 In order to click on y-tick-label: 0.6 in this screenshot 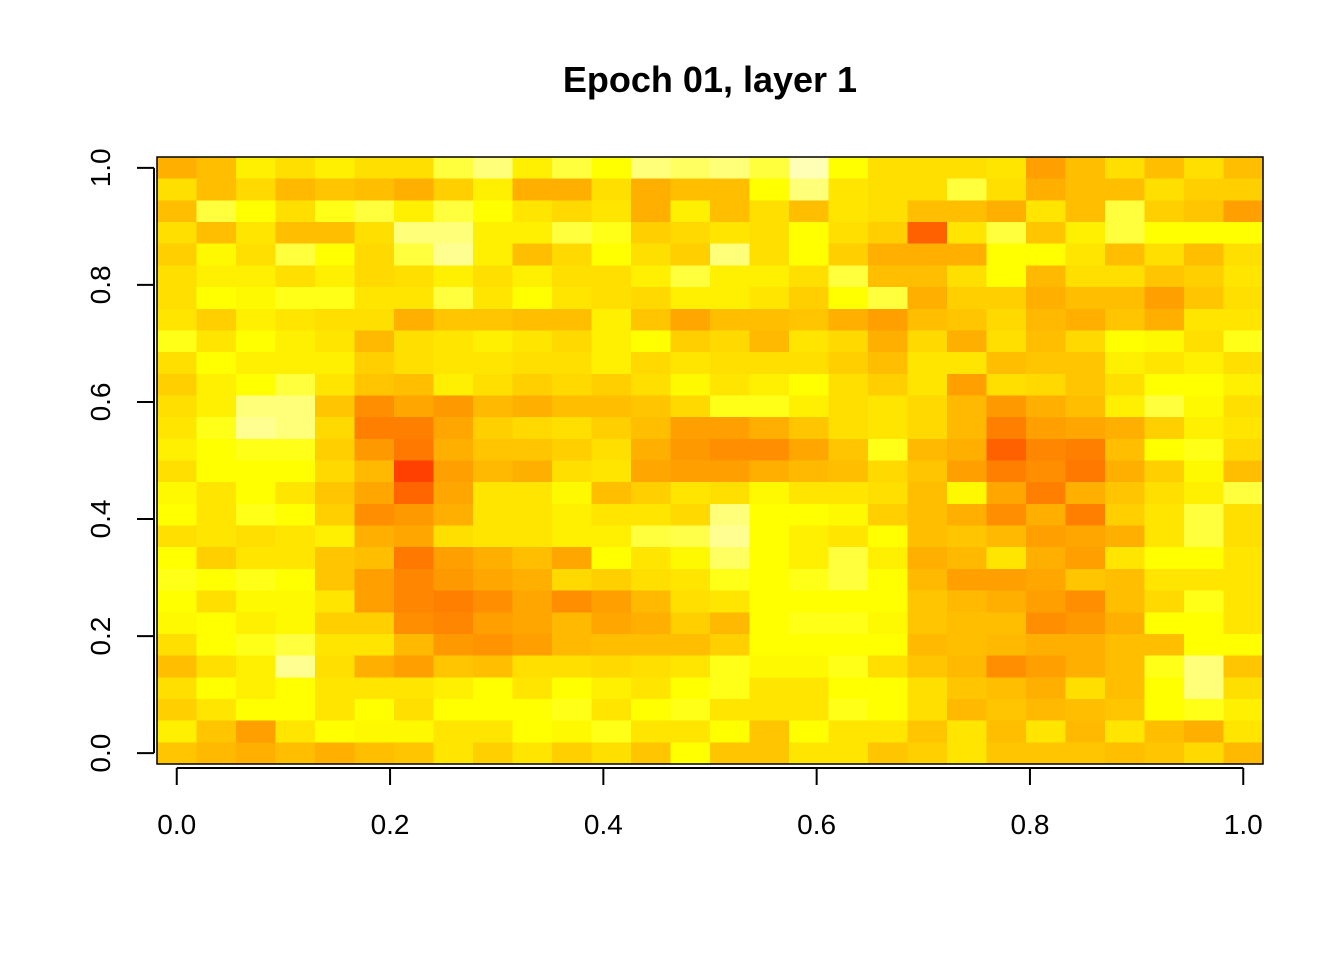, I will do `click(100, 401)`.